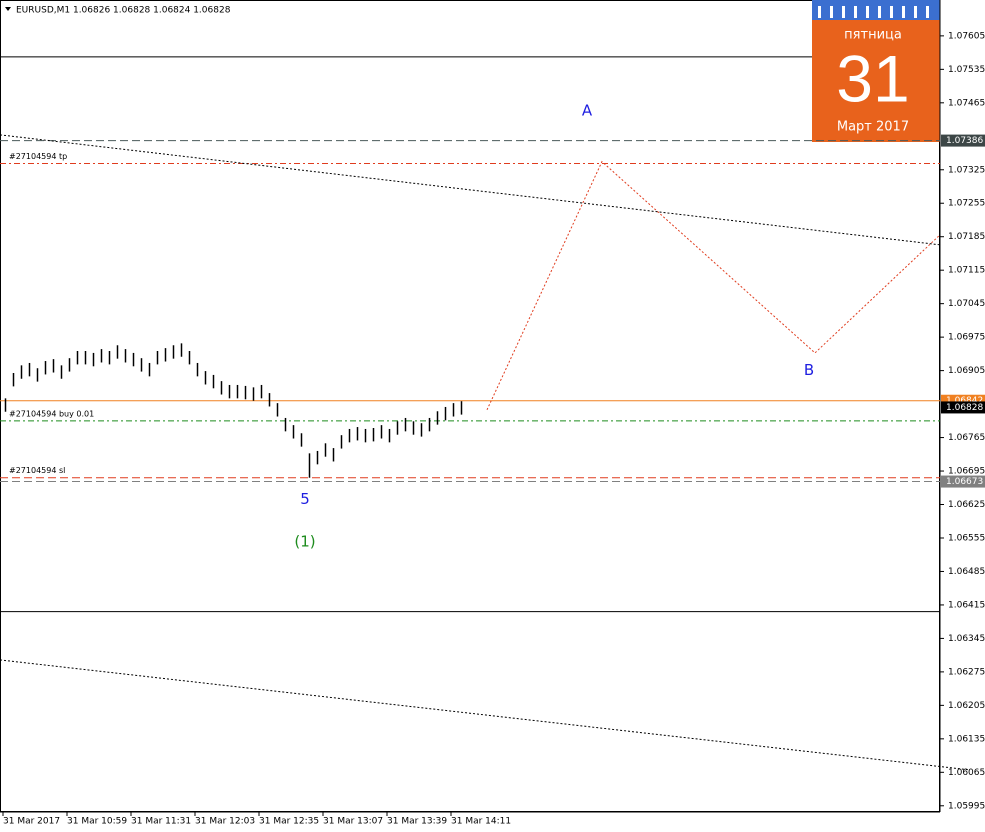  Describe the element at coordinates (966, 371) in the screenshot. I see `y-tick-label: 1.06905` at that location.